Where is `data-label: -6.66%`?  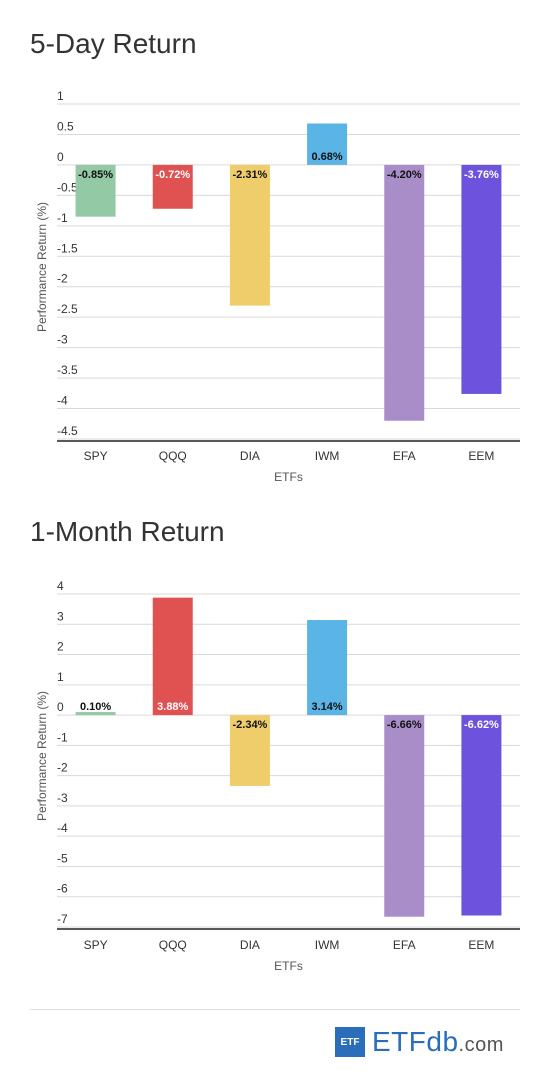
data-label: -6.66% is located at coordinates (404, 725).